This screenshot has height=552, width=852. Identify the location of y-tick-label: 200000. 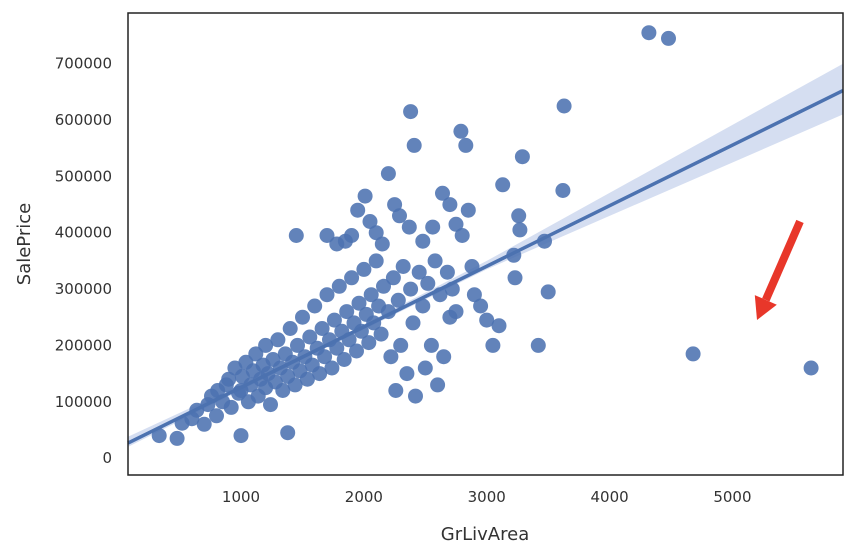
(83, 345).